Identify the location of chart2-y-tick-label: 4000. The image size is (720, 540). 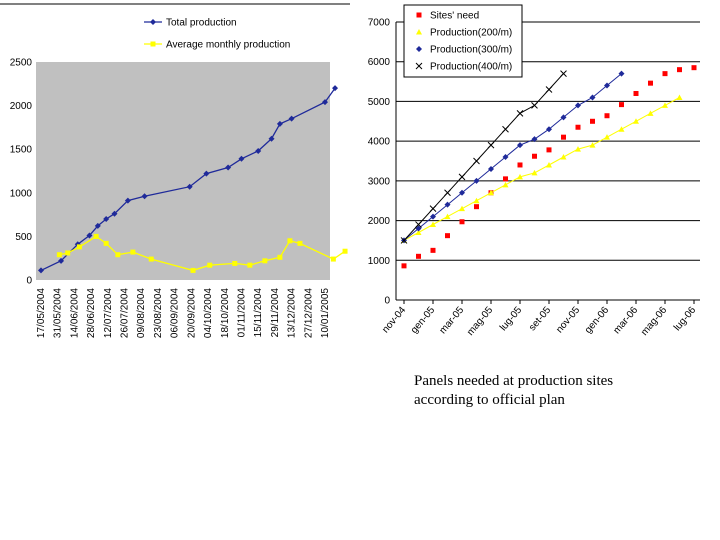
(379, 142).